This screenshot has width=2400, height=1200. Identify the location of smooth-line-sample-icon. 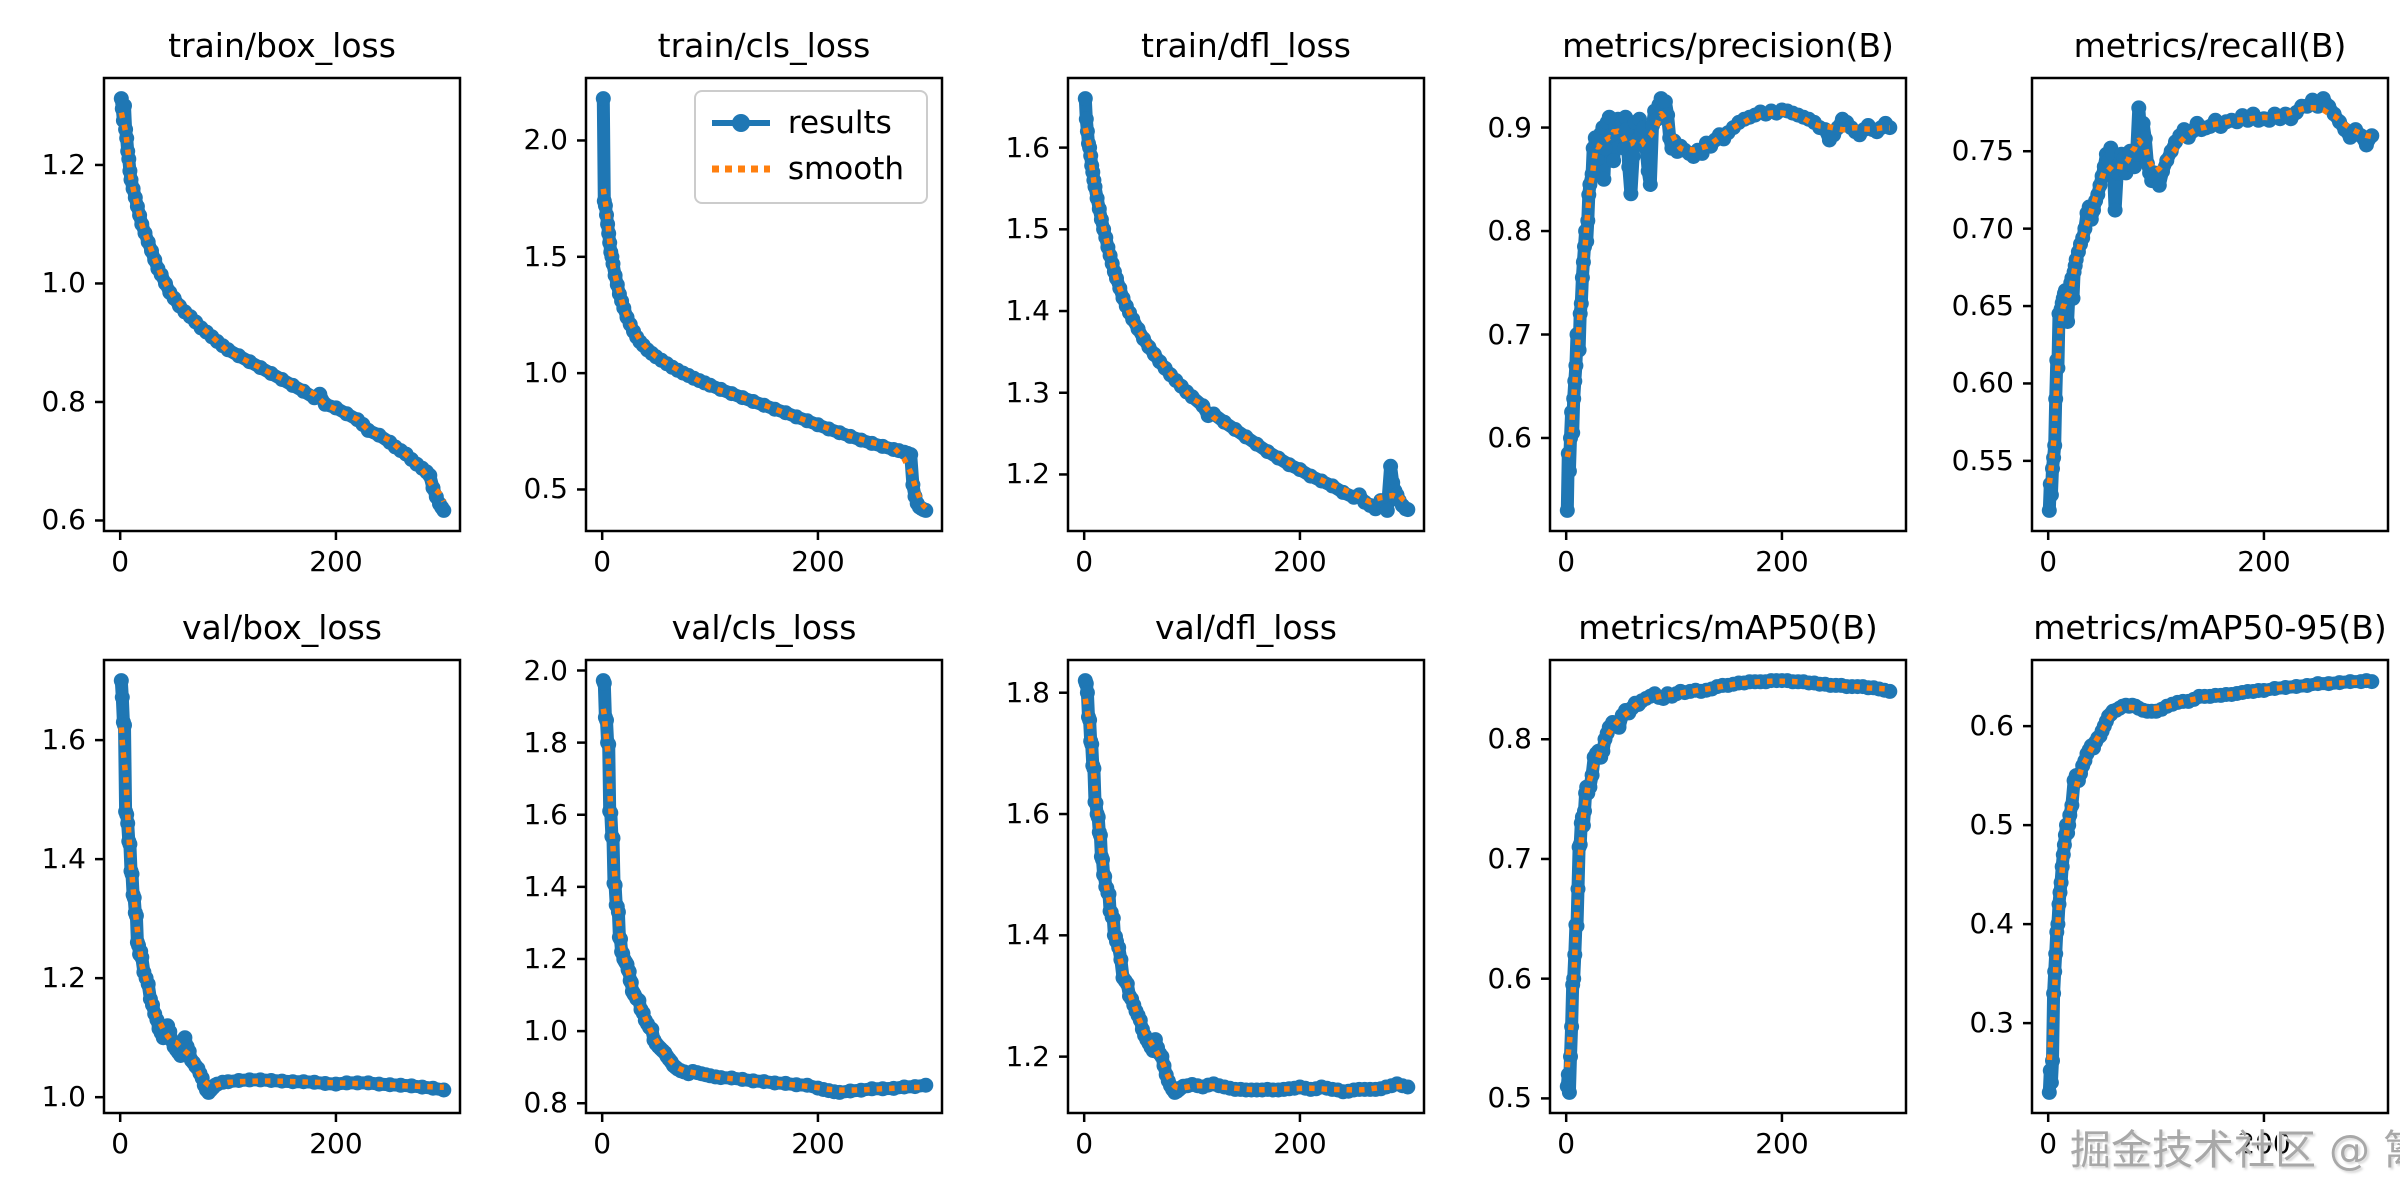
(740, 169).